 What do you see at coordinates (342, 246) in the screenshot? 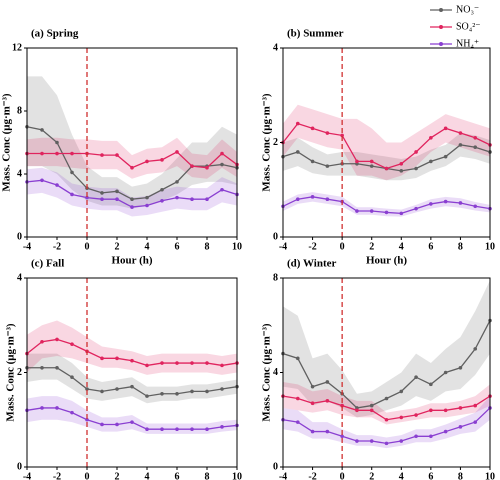
I see `x-tick-label: 0` at bounding box center [342, 246].